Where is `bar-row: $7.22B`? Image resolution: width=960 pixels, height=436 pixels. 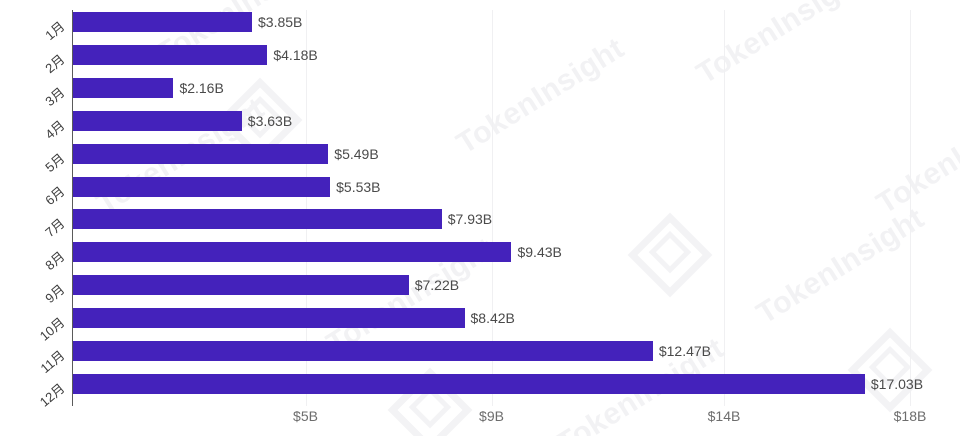 bar-row: $7.22B is located at coordinates (516, 285).